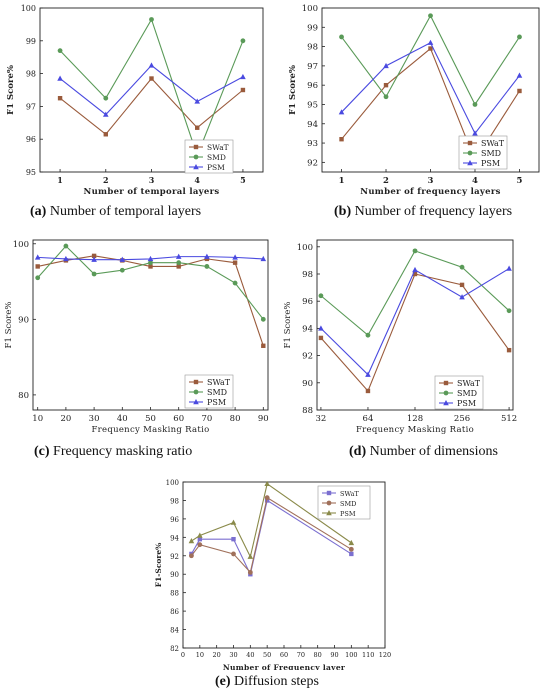  I want to click on x-tick-label: 256, so click(462, 419).